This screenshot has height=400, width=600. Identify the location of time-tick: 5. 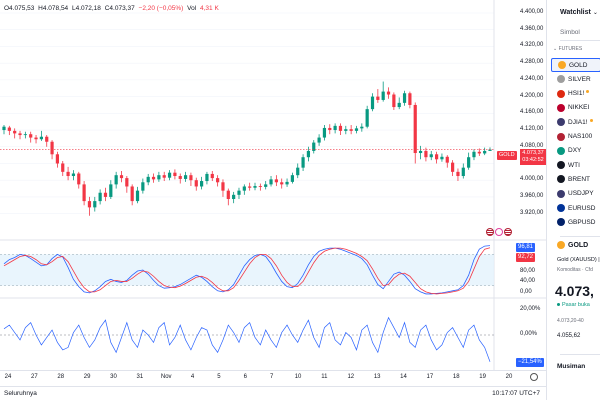
(219, 377).